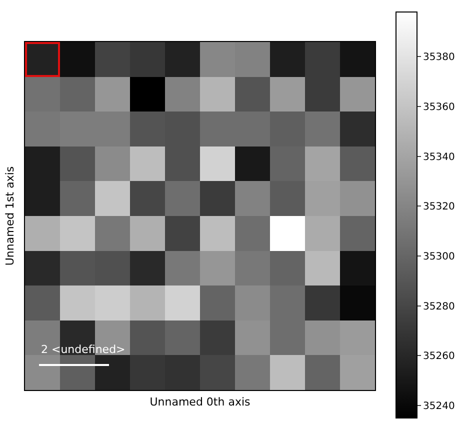  Describe the element at coordinates (200, 401) in the screenshot. I see `x-axis-title: Unnamed 0th axis` at that location.